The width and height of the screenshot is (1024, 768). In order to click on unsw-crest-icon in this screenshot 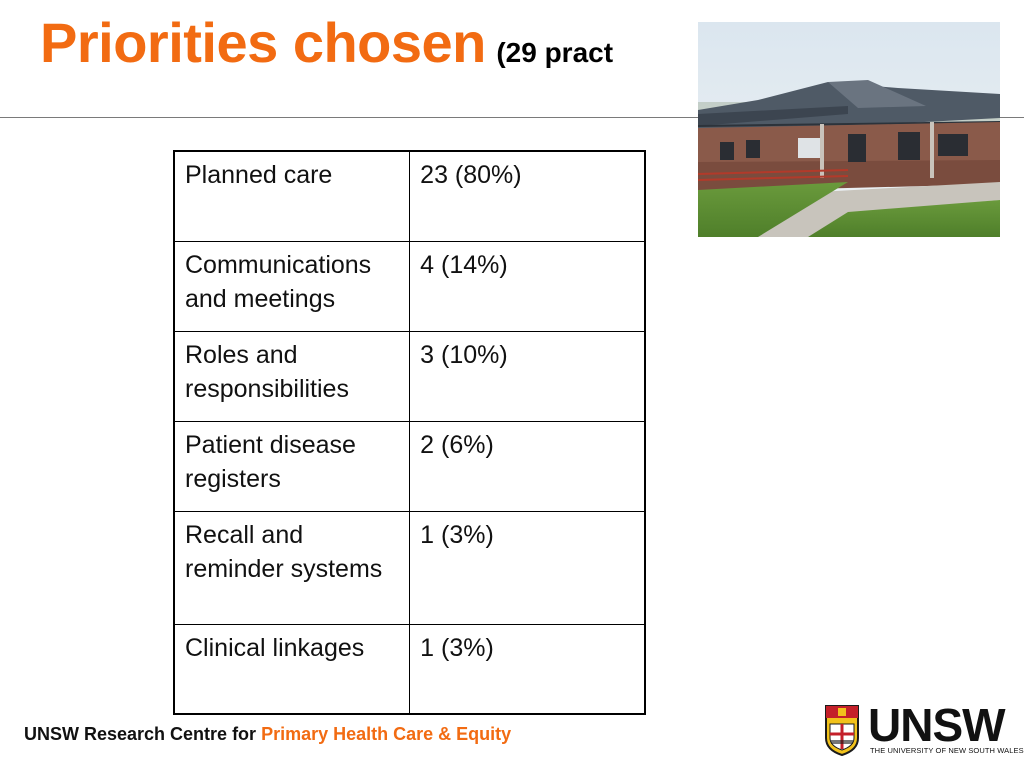, I will do `click(842, 730)`.